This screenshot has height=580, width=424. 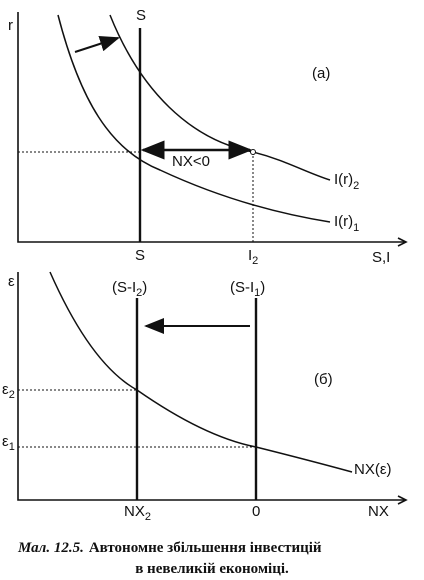 I want to click on caption-number: Мал. 12.5., so click(x=50, y=548).